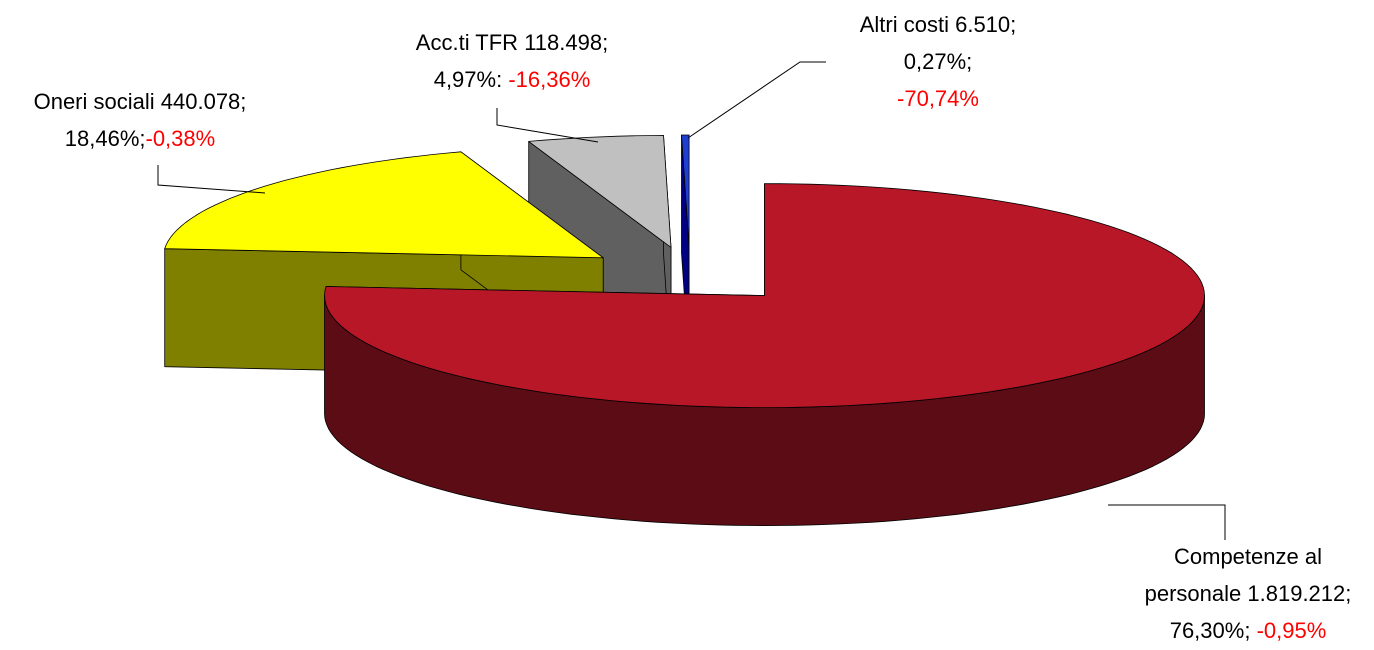  I want to click on change-label: -70,74%, so click(938, 98).